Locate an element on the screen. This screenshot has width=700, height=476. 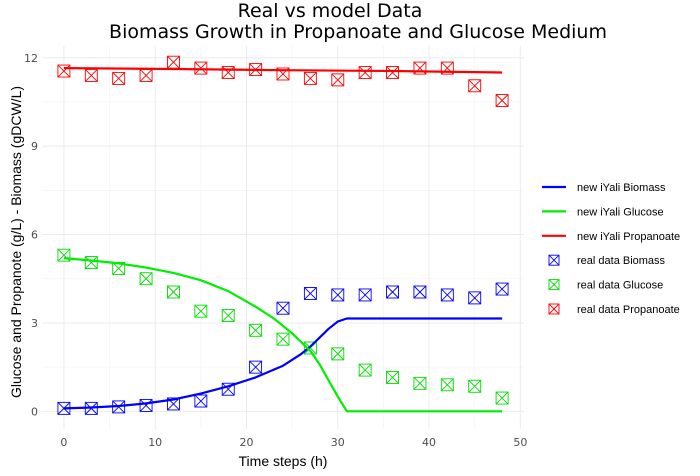
legend-label-real-data-glucose: real data Glucose is located at coordinates (620, 286).